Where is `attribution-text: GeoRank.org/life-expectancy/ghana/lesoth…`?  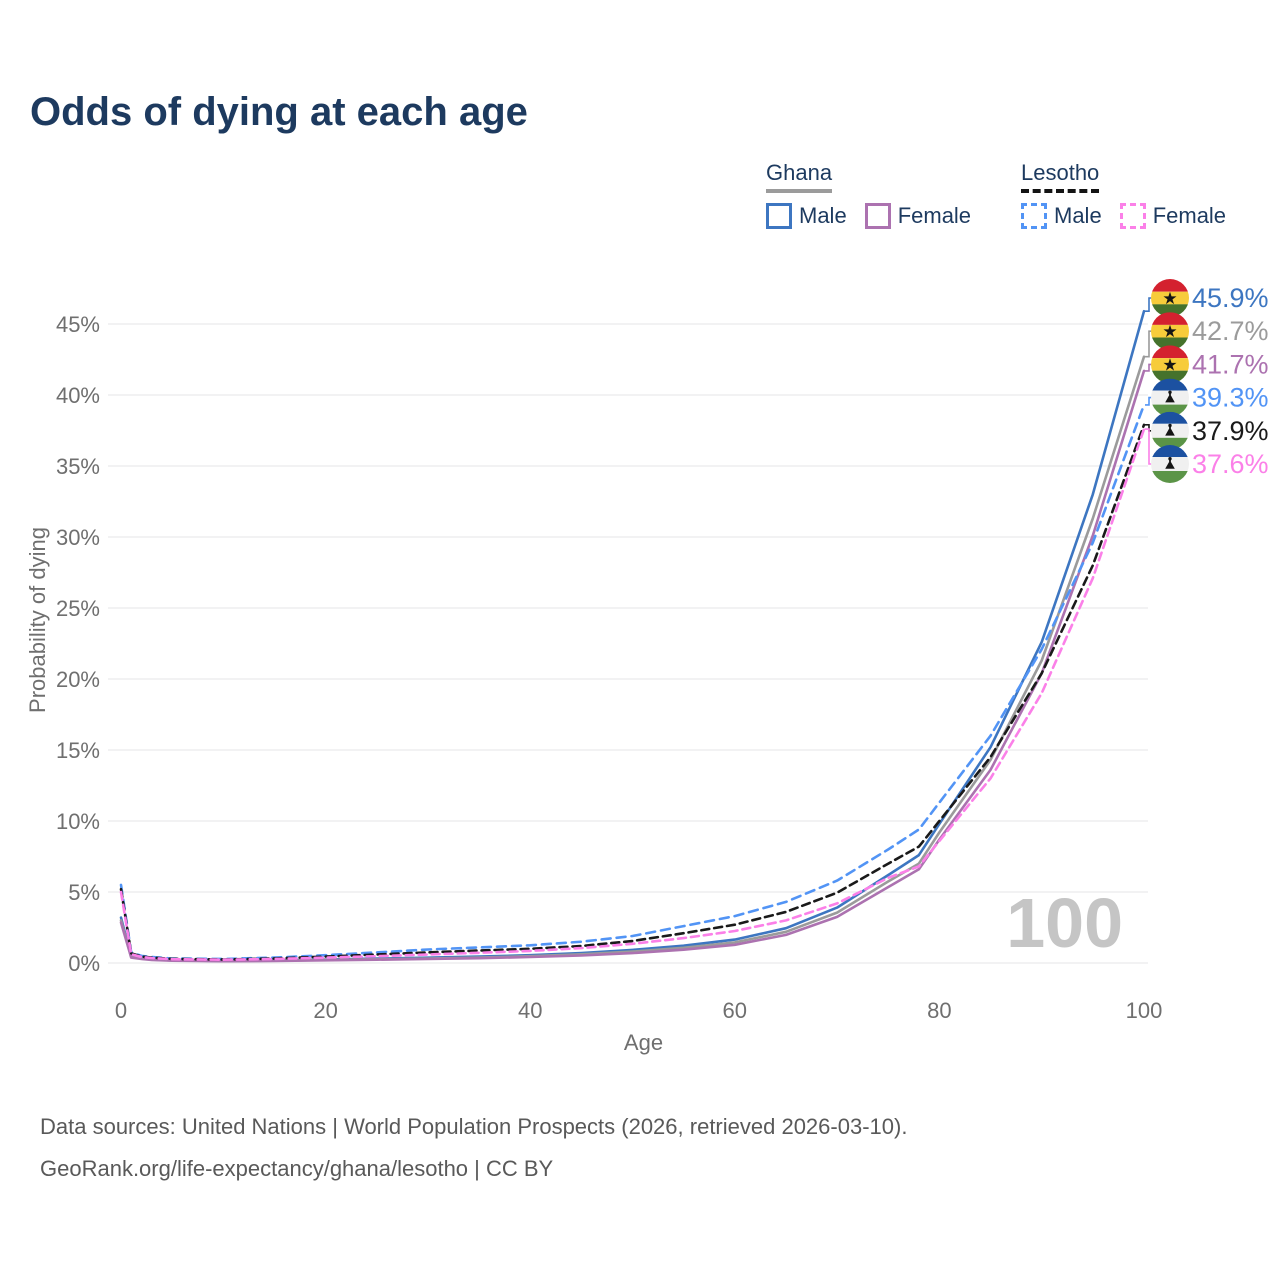 attribution-text: GeoRank.org/life-expectancy/ghana/lesoth… is located at coordinates (297, 1168).